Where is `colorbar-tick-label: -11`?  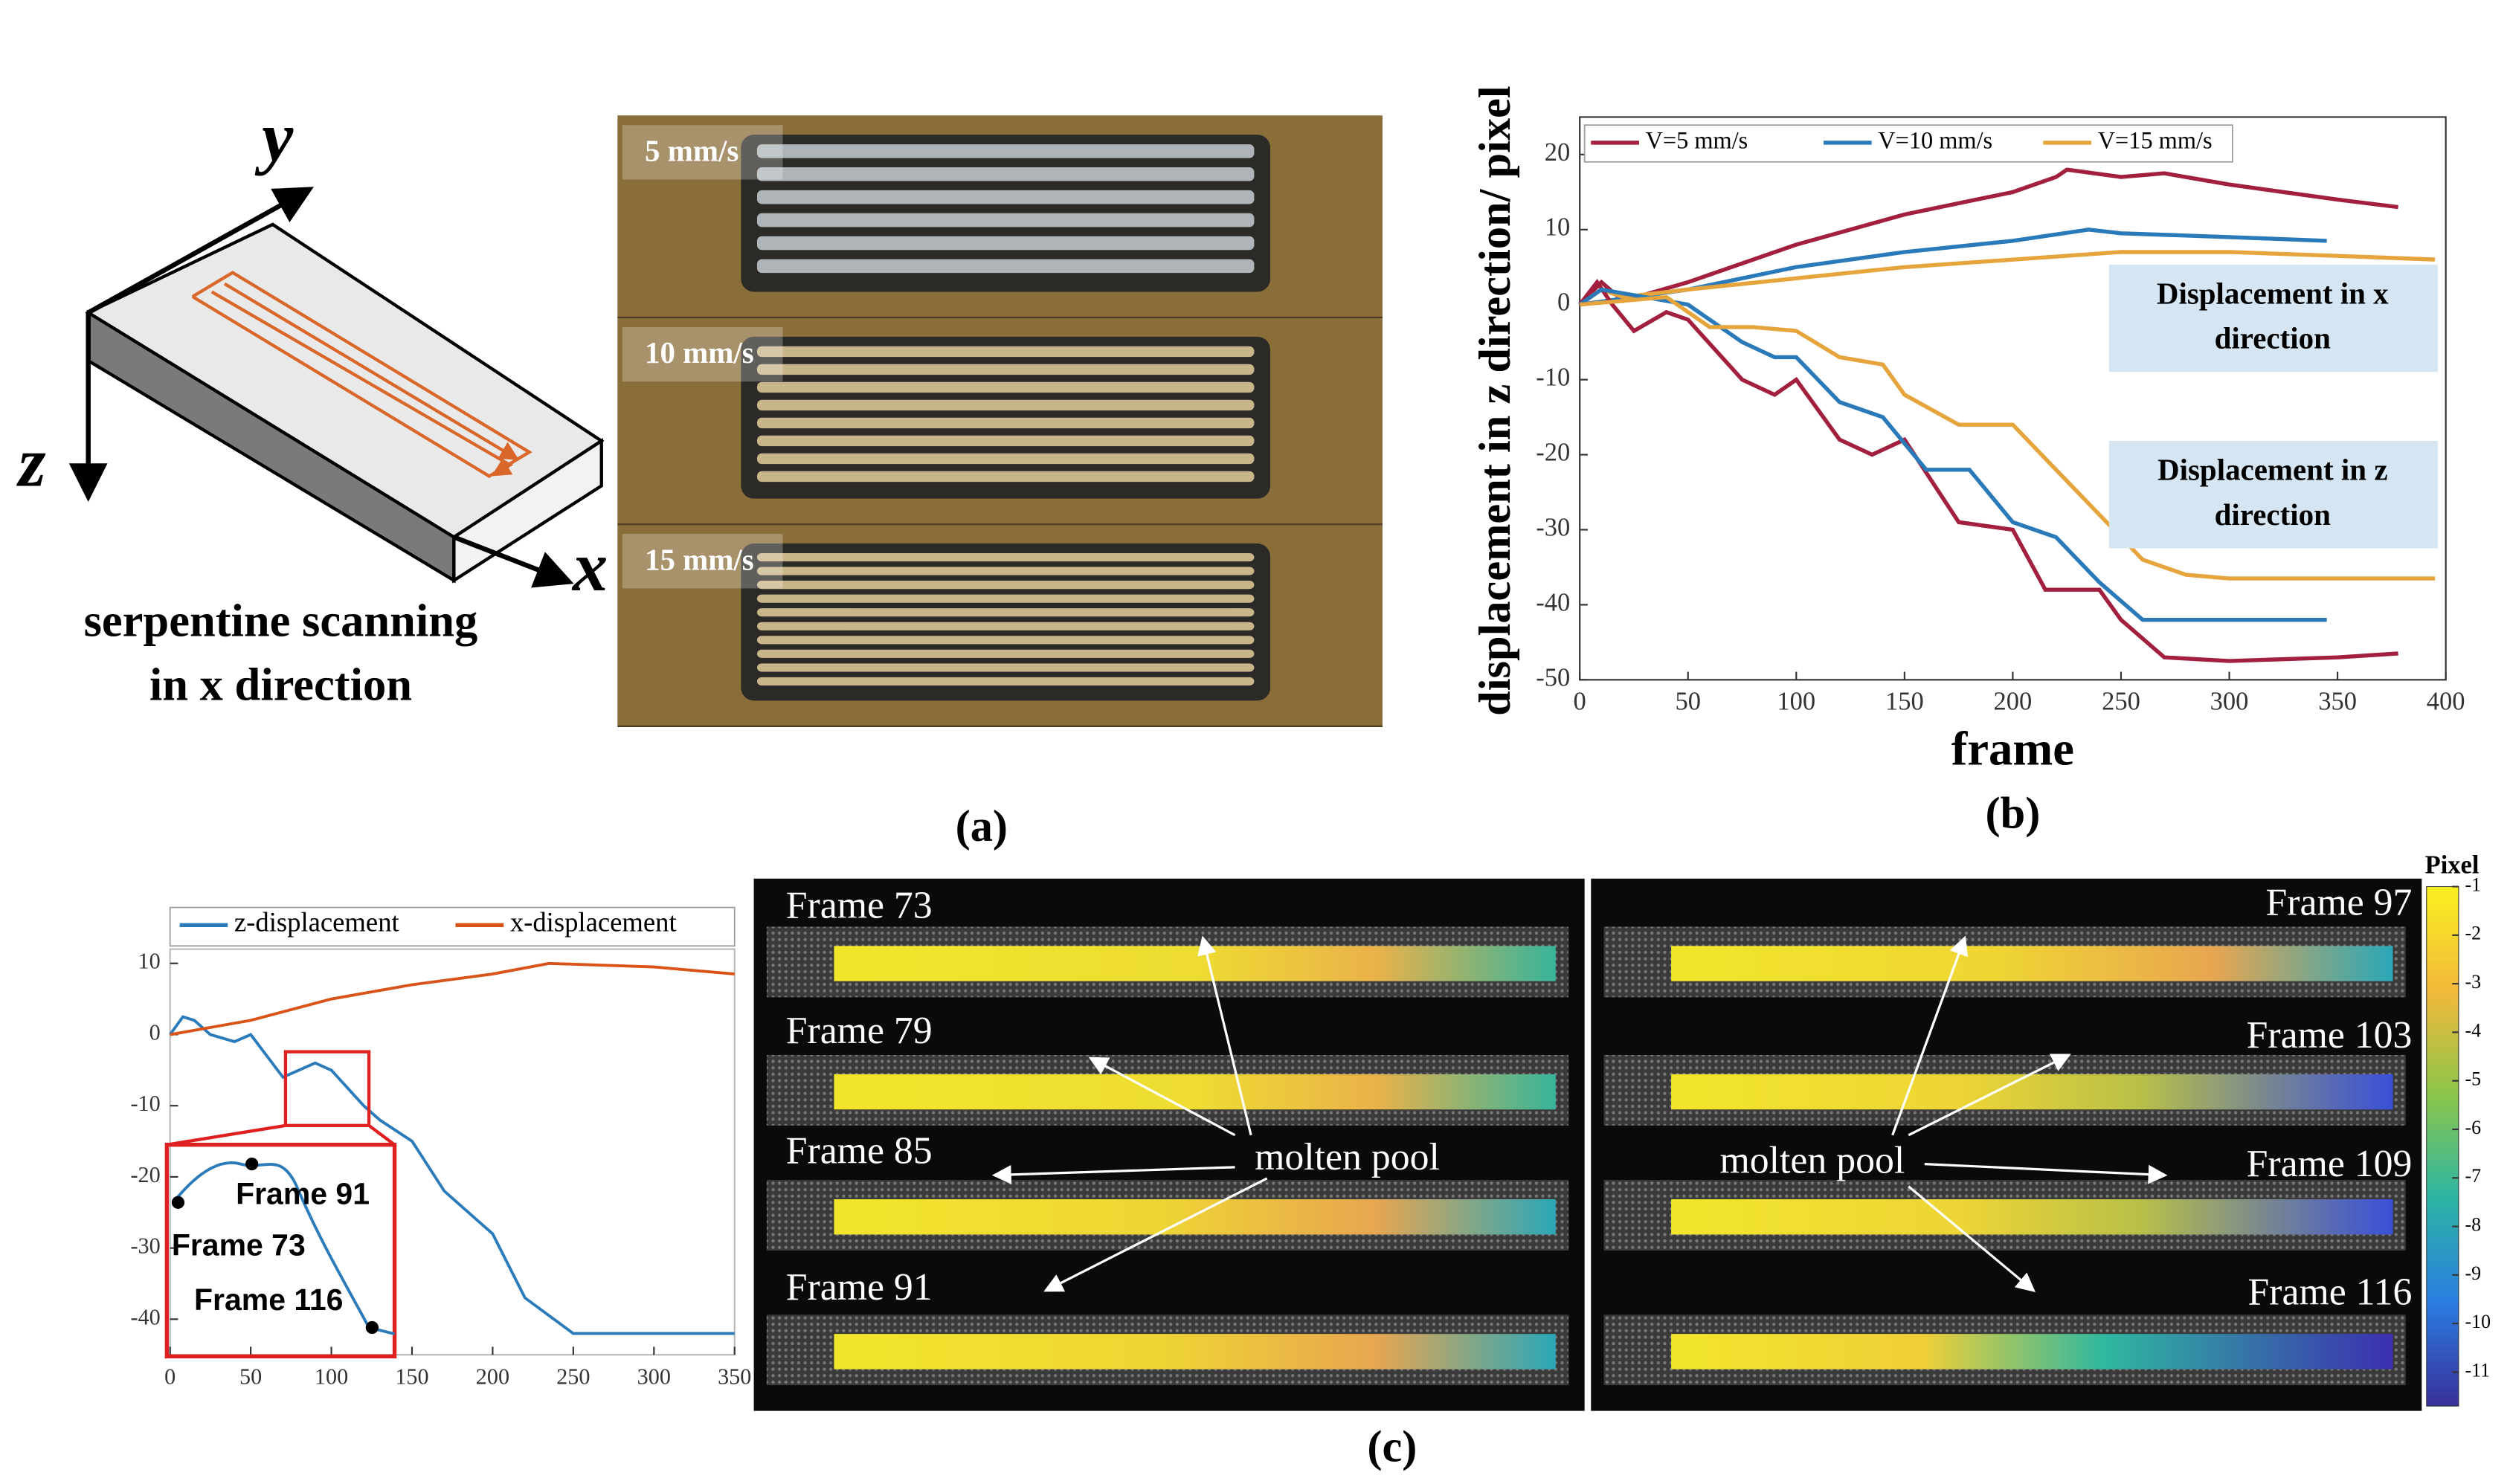 colorbar-tick-label: -11 is located at coordinates (2478, 1370).